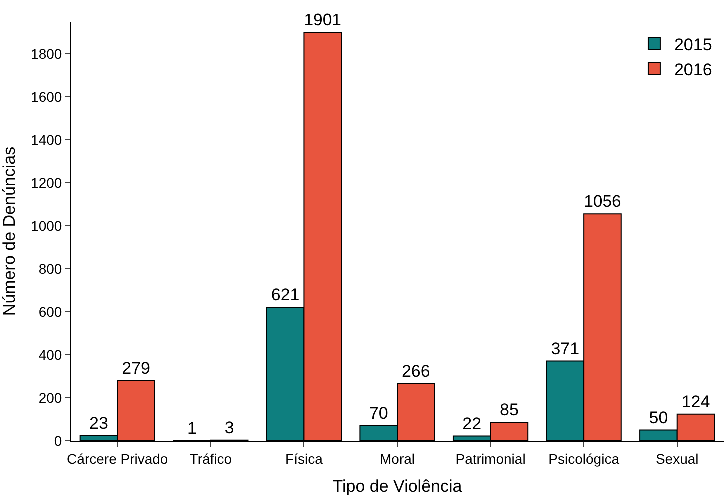  What do you see at coordinates (658, 418) in the screenshot?
I see `data-label: 50` at bounding box center [658, 418].